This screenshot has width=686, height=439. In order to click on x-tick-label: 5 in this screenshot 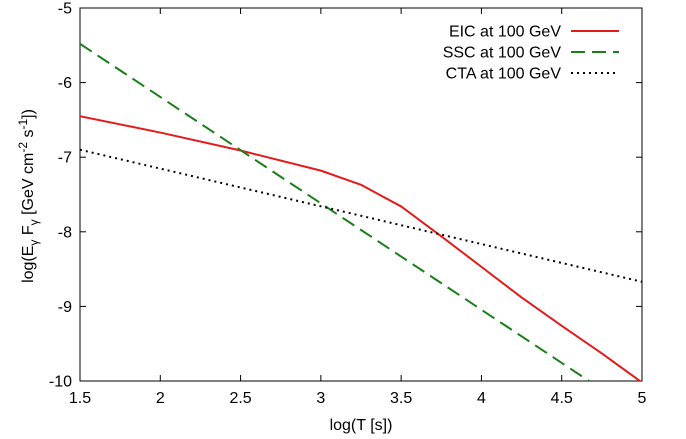, I will do `click(642, 398)`.